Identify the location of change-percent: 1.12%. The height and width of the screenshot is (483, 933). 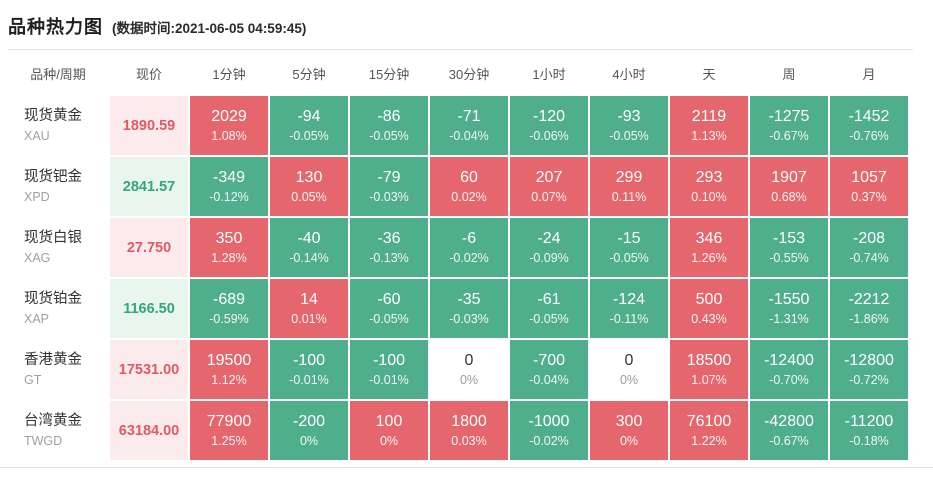
(229, 379).